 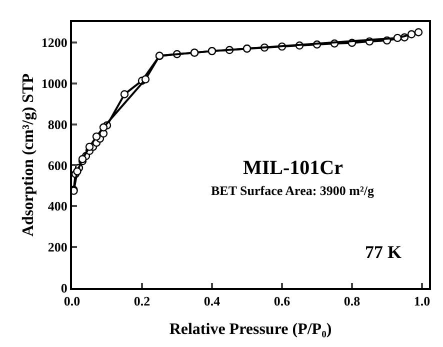 I want to click on x-tick-label: 0.4, so click(x=212, y=301).